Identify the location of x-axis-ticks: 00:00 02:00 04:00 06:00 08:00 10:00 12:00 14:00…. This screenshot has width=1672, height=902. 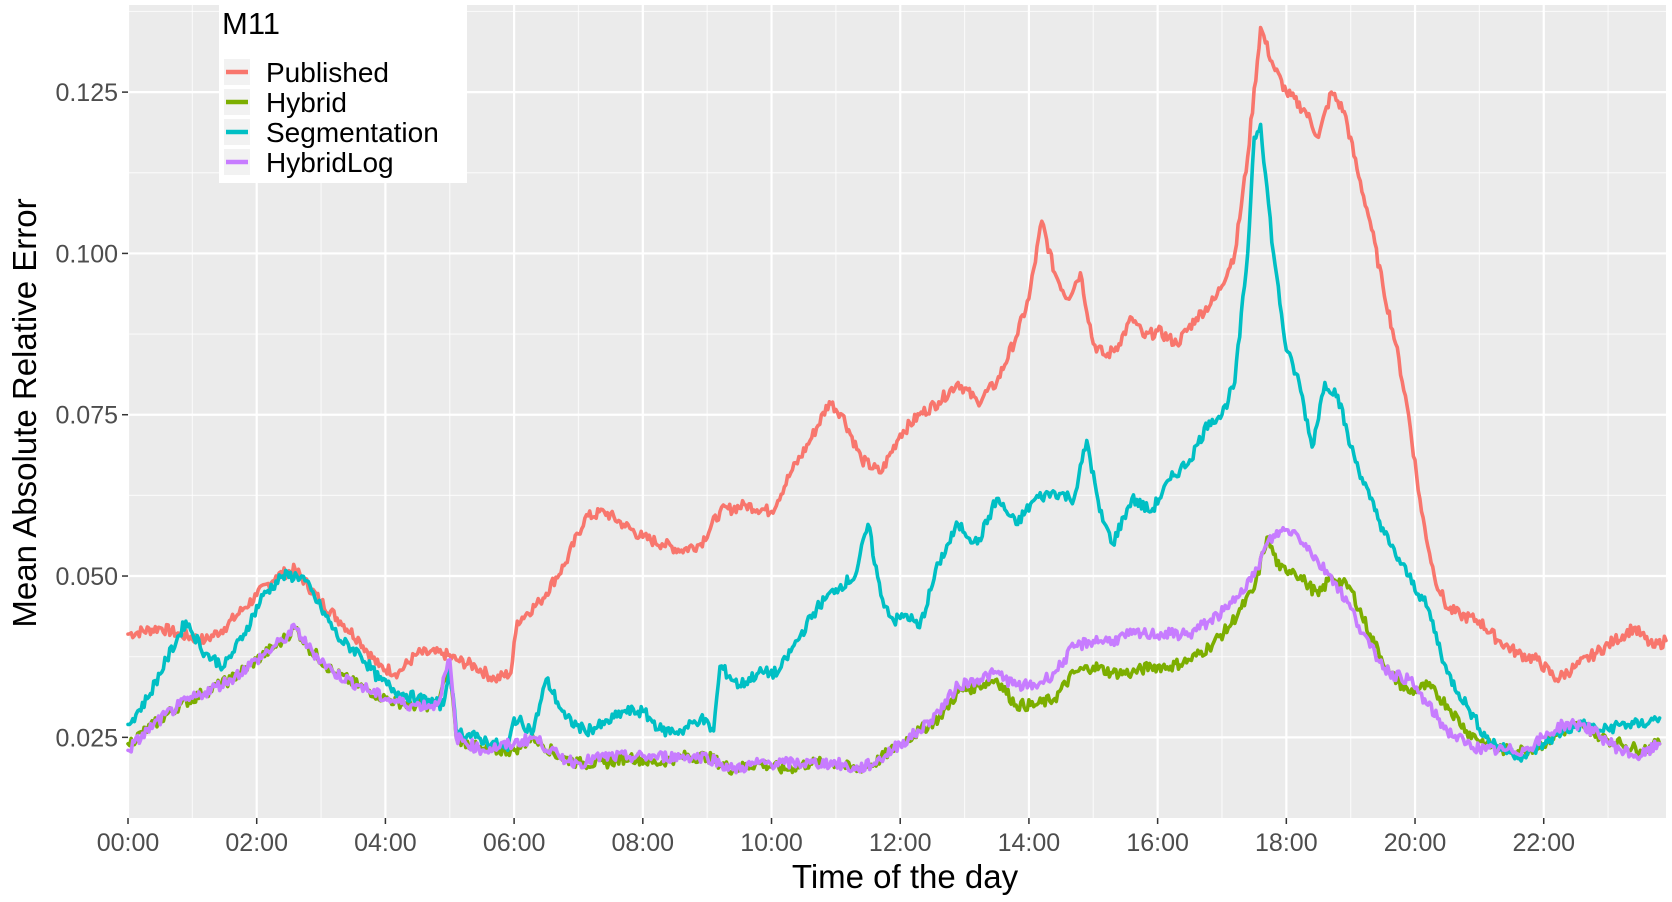
(836, 837).